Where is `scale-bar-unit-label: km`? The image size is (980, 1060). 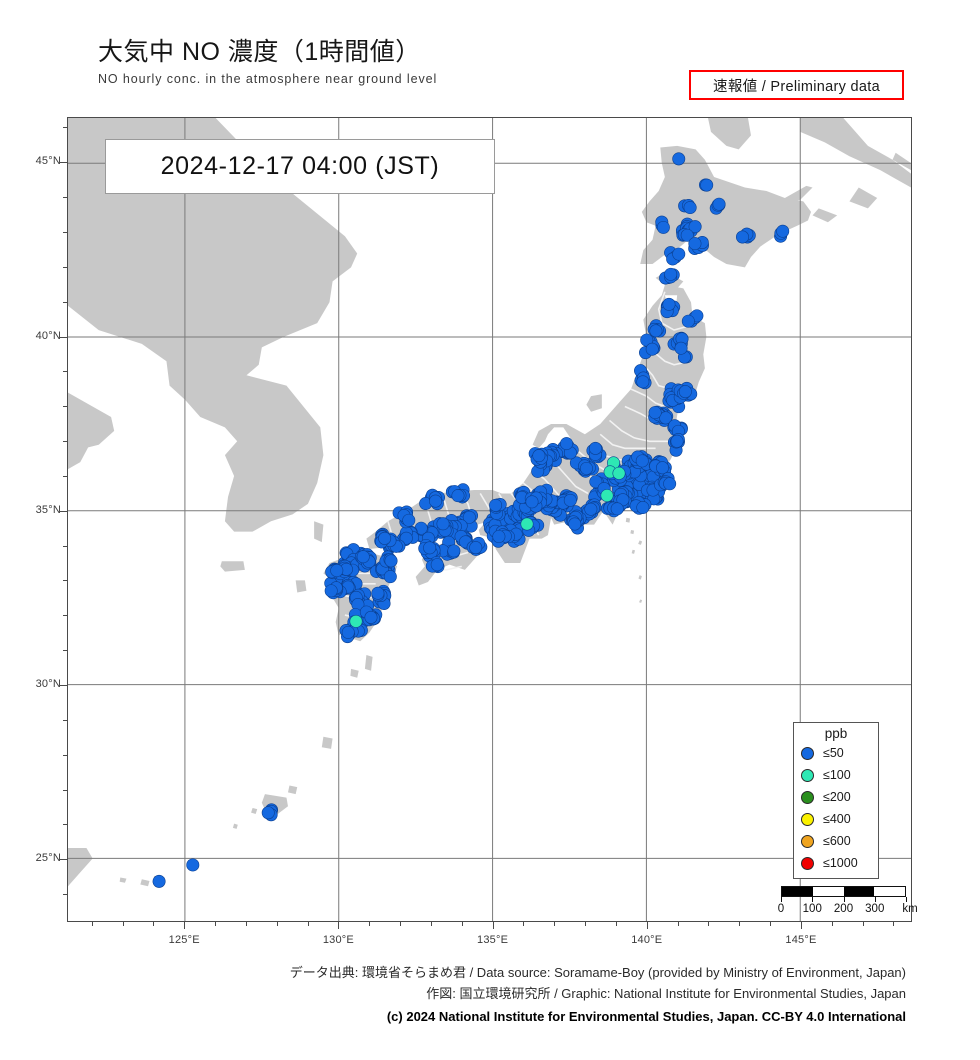 scale-bar-unit-label: km is located at coordinates (910, 909).